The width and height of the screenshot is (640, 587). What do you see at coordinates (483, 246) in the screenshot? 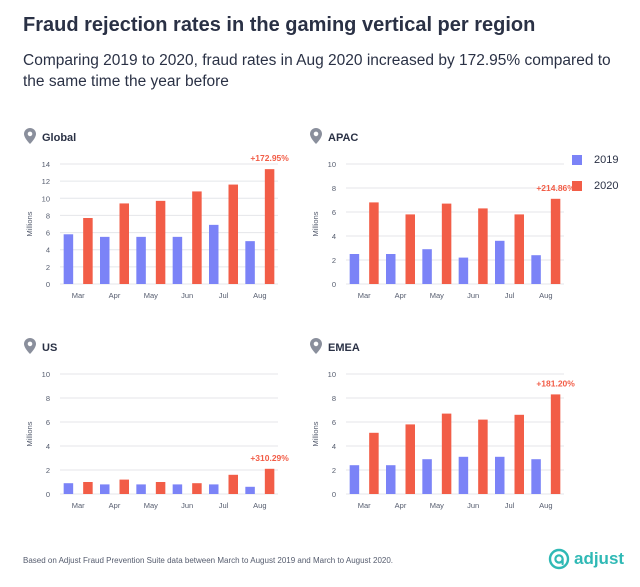
I see `bar-apac-2020-jun` at bounding box center [483, 246].